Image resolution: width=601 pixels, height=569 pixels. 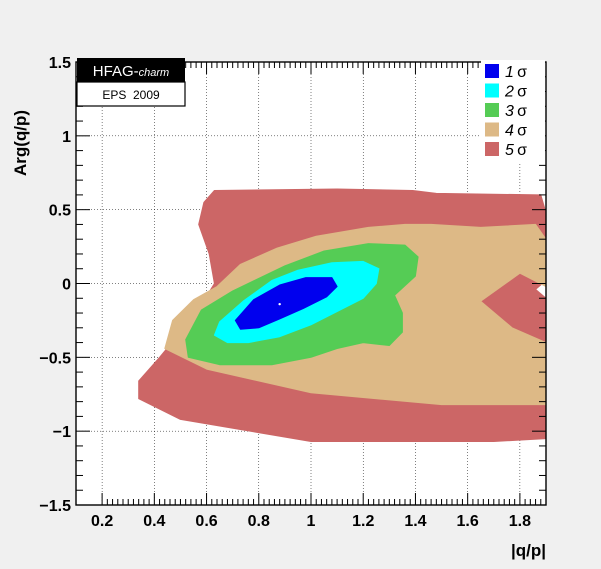 What do you see at coordinates (516, 150) in the screenshot?
I see `legend-label-5-sigma: 5 σ` at bounding box center [516, 150].